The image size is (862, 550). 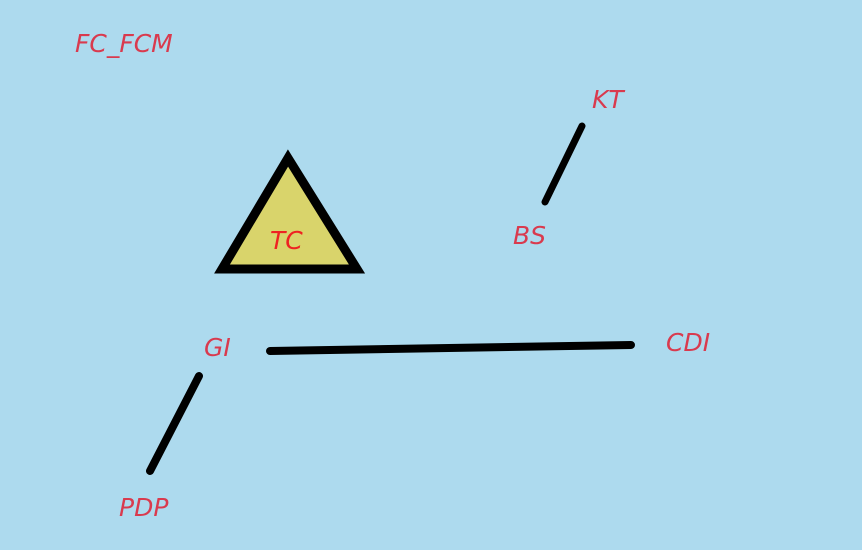 What do you see at coordinates (450, 348) in the screenshot?
I see `link-gi-cdi` at bounding box center [450, 348].